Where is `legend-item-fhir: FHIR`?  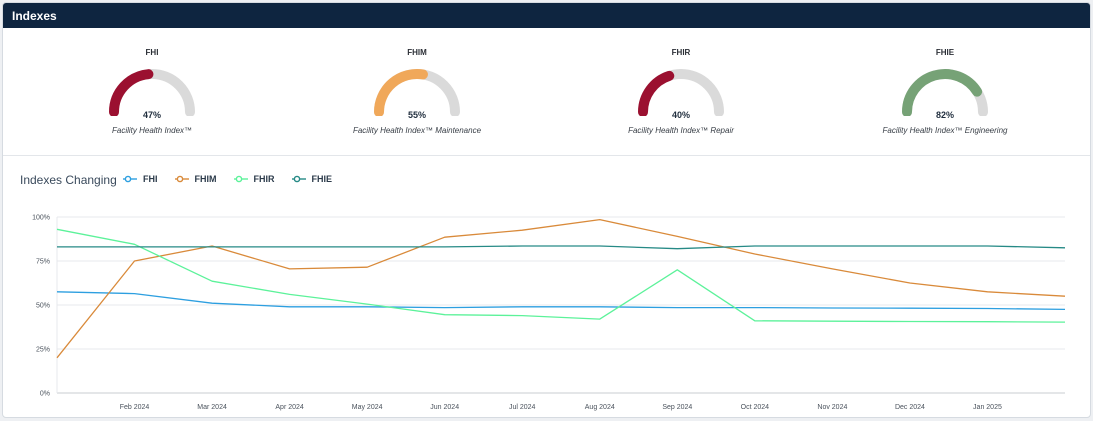
legend-item-fhir: FHIR is located at coordinates (254, 179).